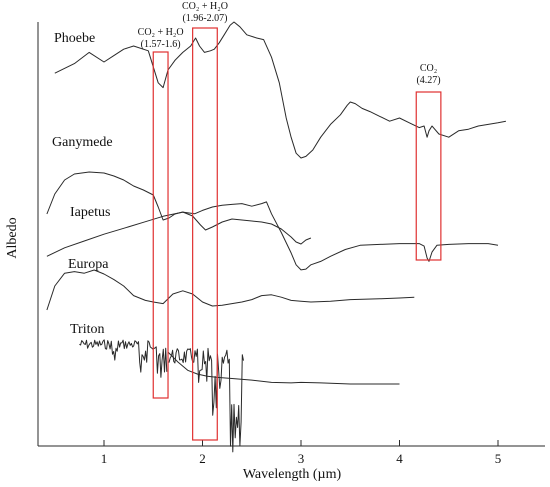 This screenshot has height=487, width=550. What do you see at coordinates (88, 264) in the screenshot?
I see `label-europa: Europa` at bounding box center [88, 264].